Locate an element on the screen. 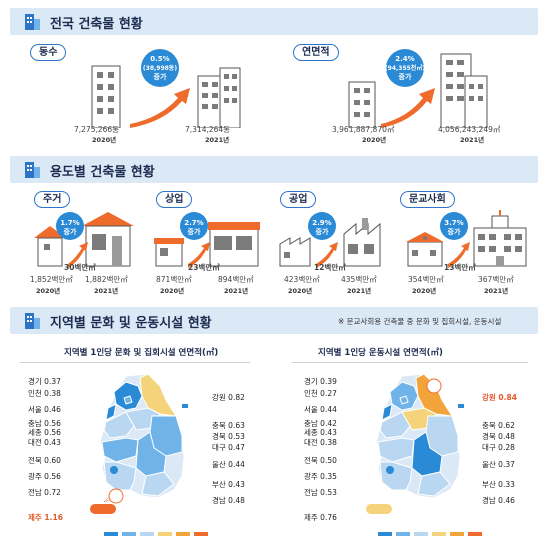  map1-label-gyeongnam: 경남 0.48 is located at coordinates (228, 500).